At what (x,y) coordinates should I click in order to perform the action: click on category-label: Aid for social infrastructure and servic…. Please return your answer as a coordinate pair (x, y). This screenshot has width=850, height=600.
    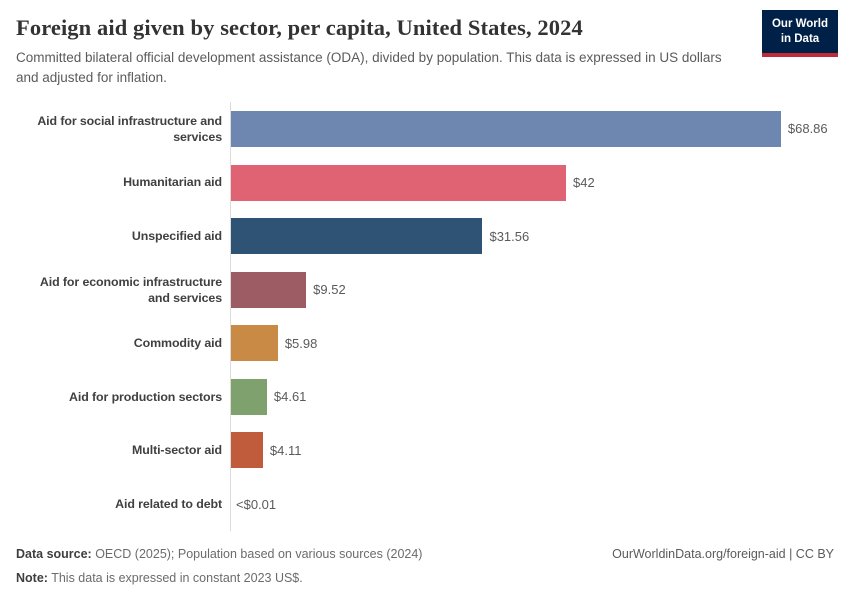
    Looking at the image, I should click on (129, 128).